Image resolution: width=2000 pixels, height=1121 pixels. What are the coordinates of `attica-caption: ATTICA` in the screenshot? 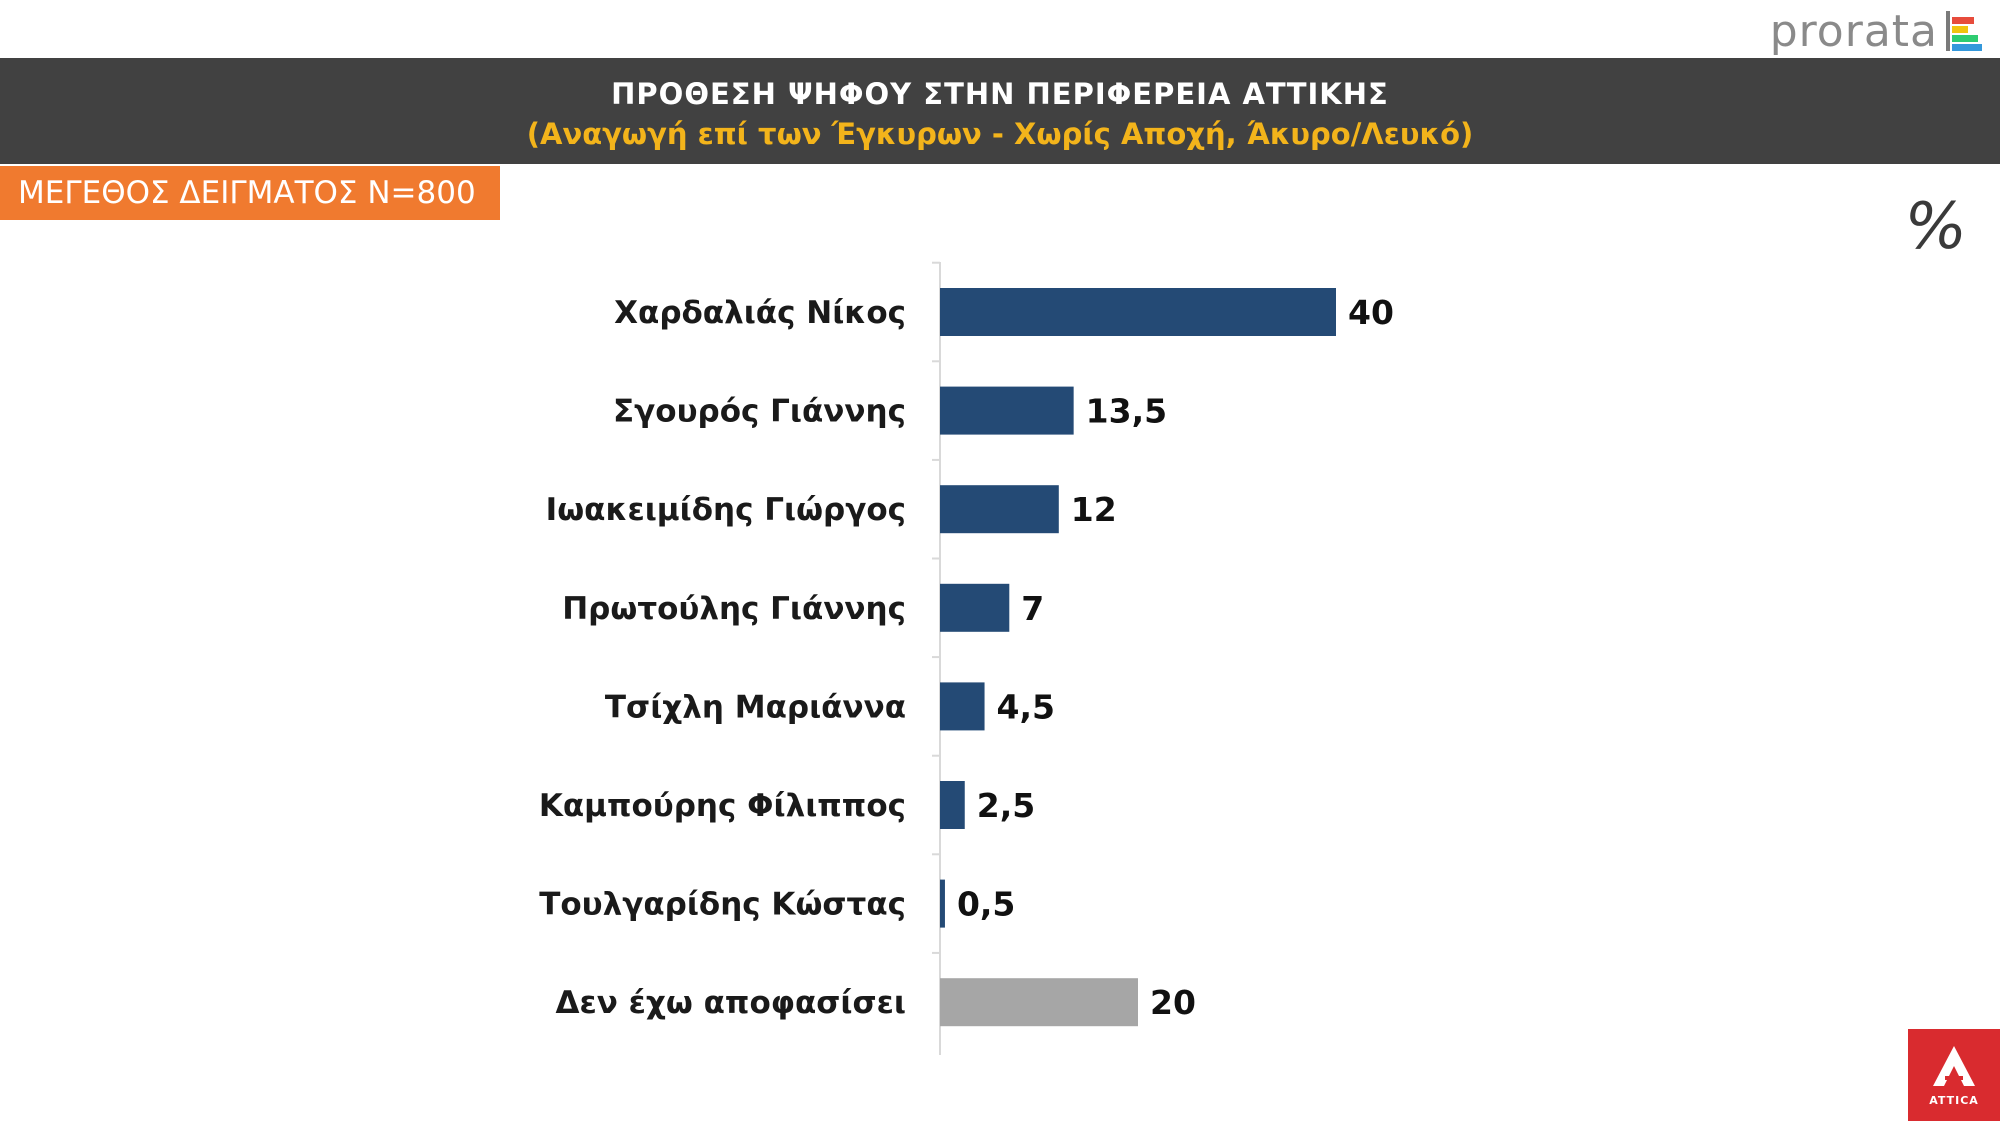 It's located at (1954, 1100).